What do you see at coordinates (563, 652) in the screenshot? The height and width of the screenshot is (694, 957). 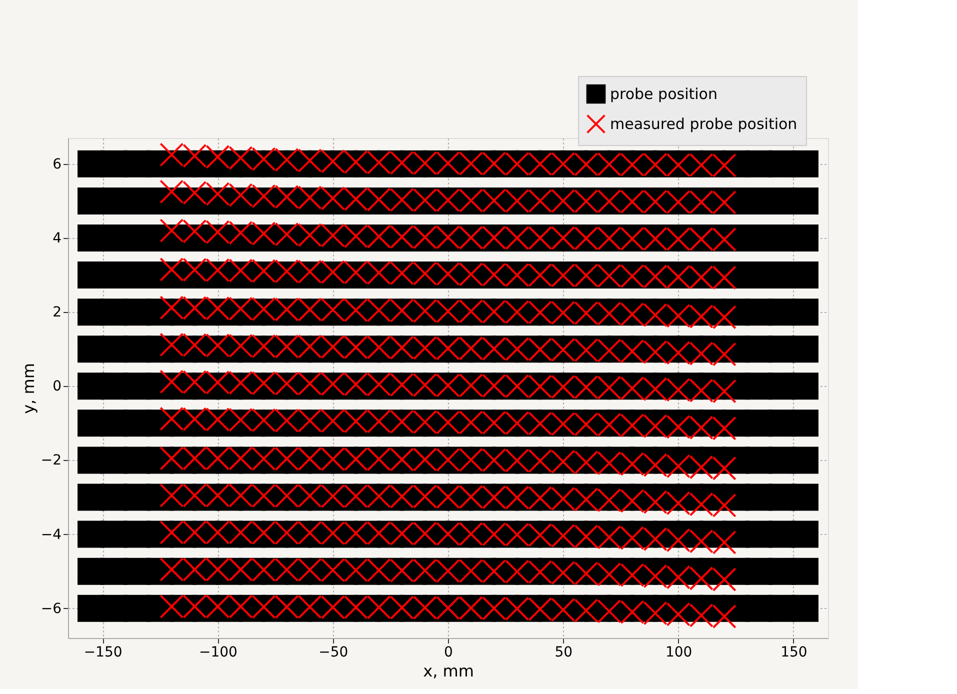 I see `x-tick-label: 50` at bounding box center [563, 652].